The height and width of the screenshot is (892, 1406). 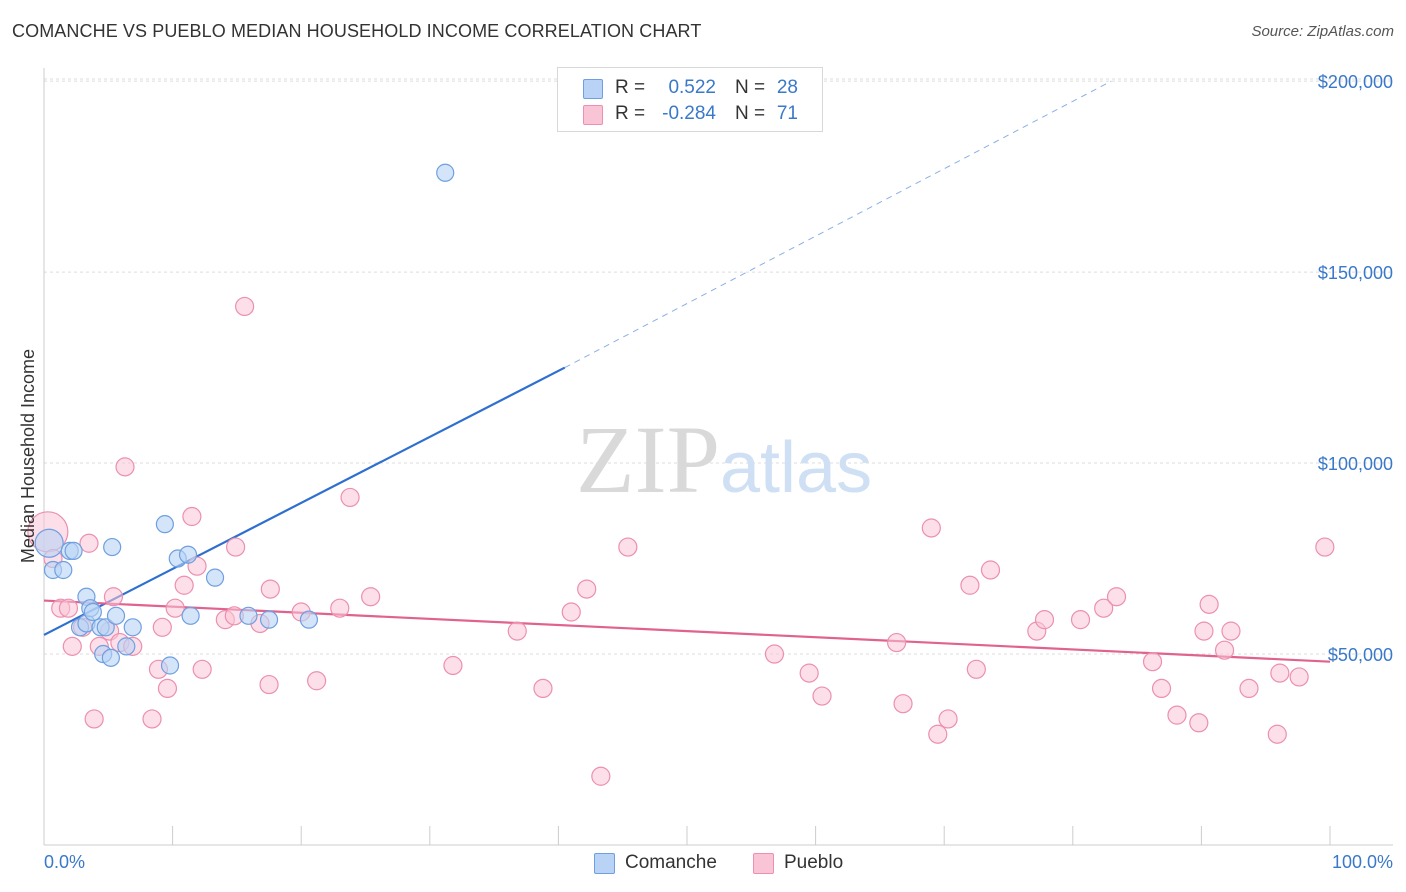 What do you see at coordinates (1355, 464) in the screenshot?
I see `y-tick-label: $100,000` at bounding box center [1355, 464].